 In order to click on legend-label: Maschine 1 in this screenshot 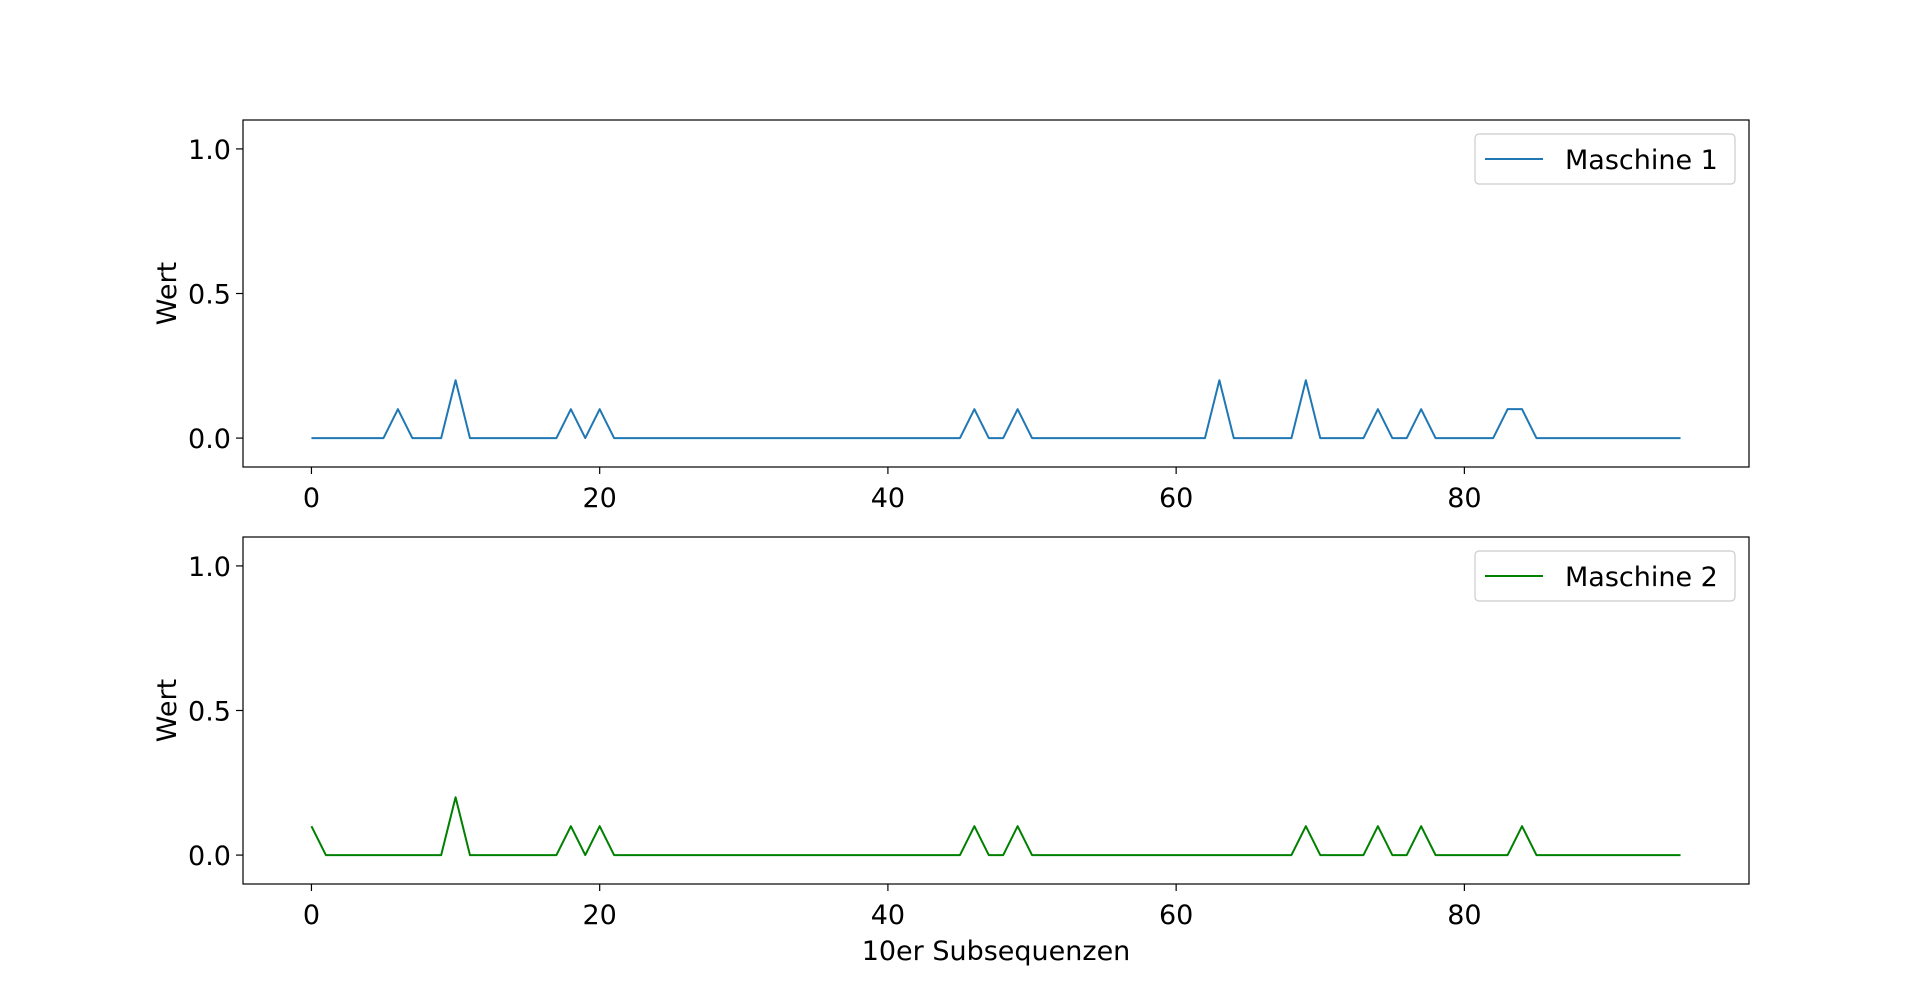, I will do `click(1641, 160)`.